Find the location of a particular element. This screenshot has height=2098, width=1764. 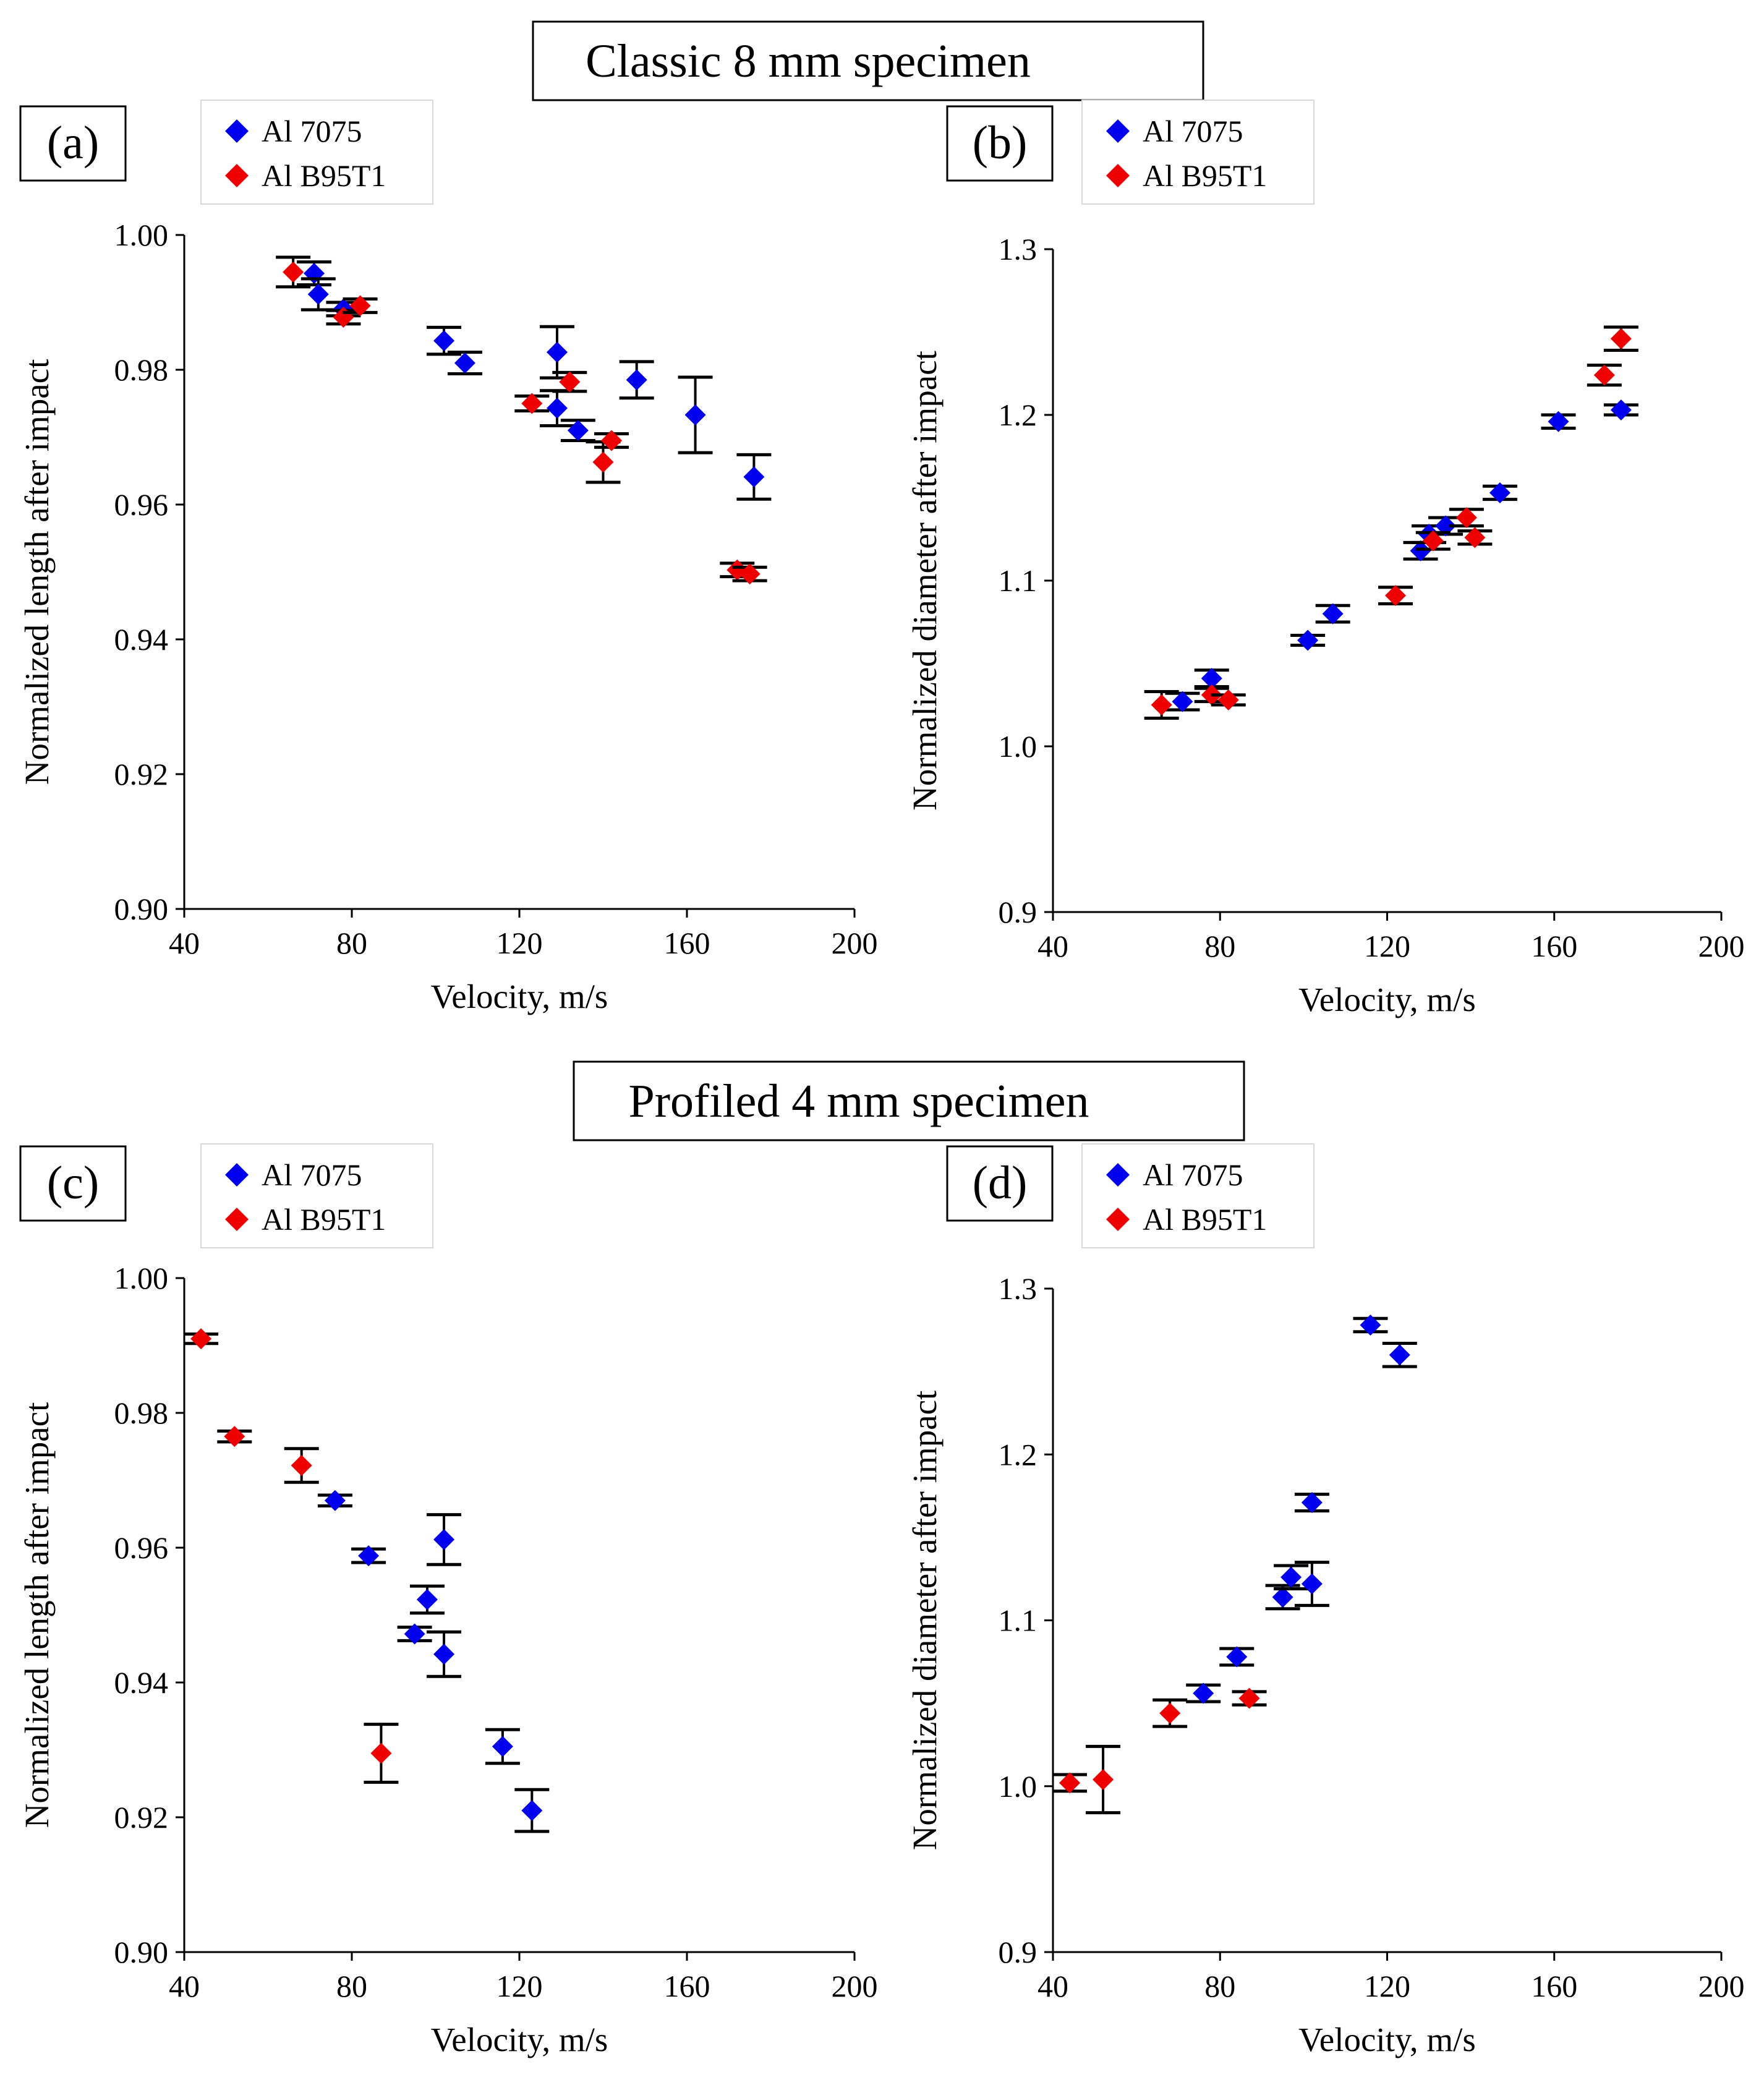

panel-label: (d) is located at coordinates (1000, 1183).